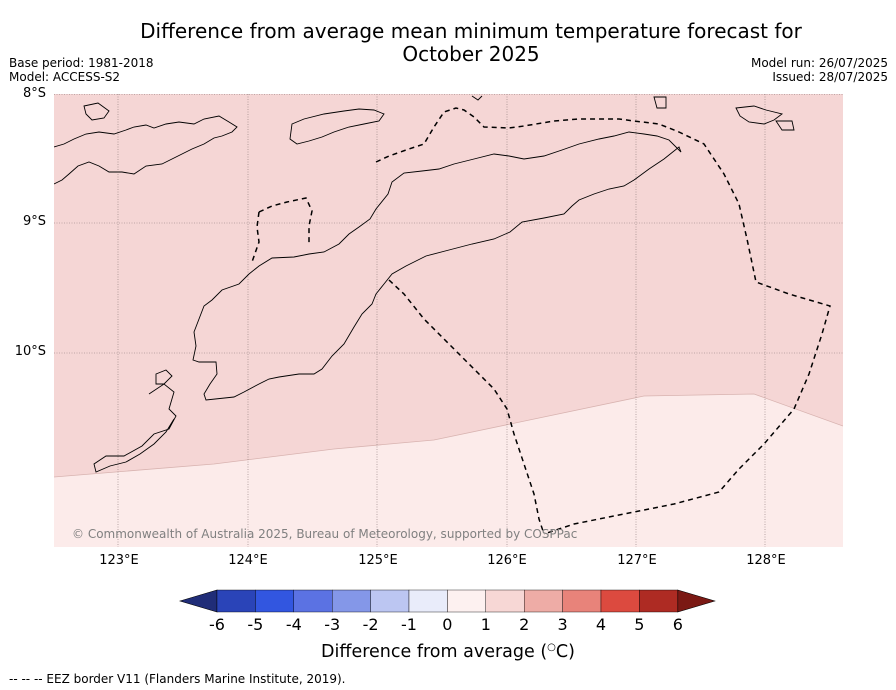 The image size is (896, 690). Describe the element at coordinates (447, 624) in the screenshot. I see `colorbar-tick-label: 0` at that location.